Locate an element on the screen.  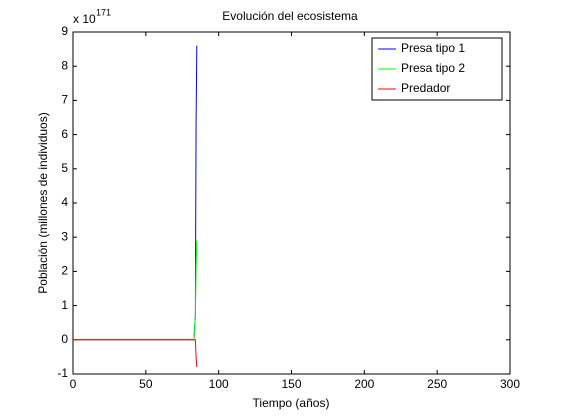
x-tick-label: 100 is located at coordinates (219, 384).